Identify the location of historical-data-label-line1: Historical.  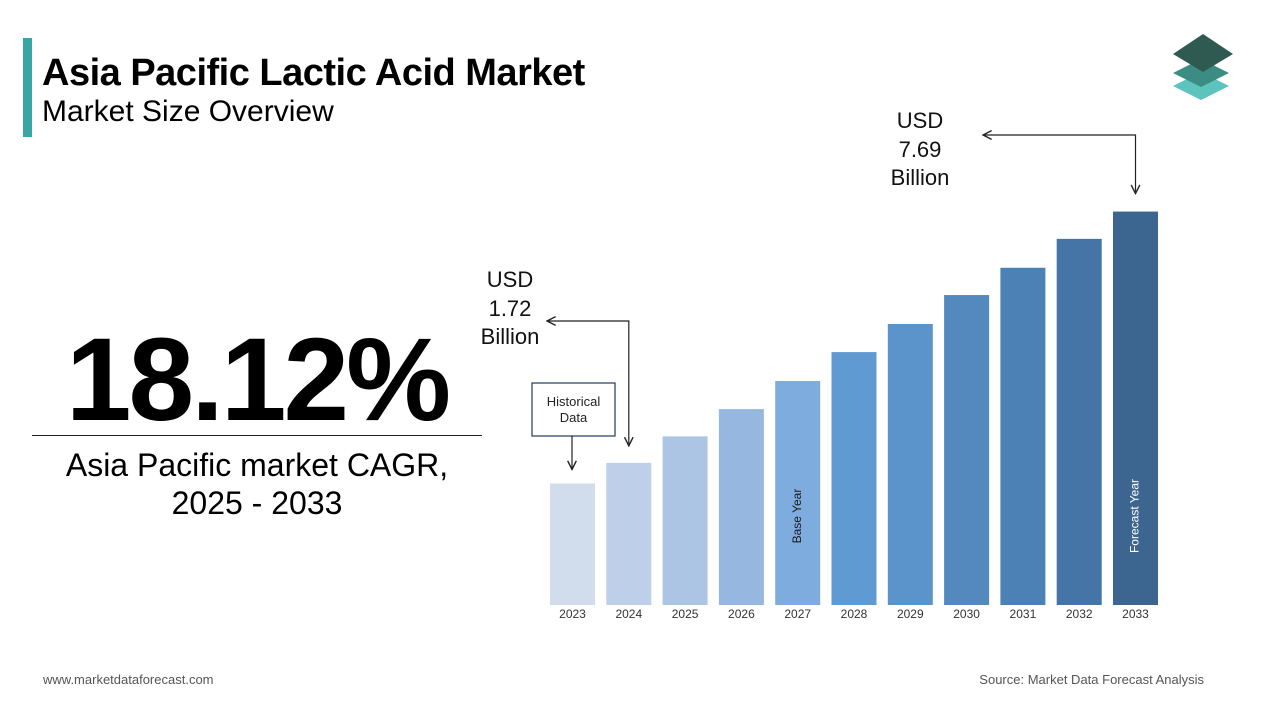
(574, 401).